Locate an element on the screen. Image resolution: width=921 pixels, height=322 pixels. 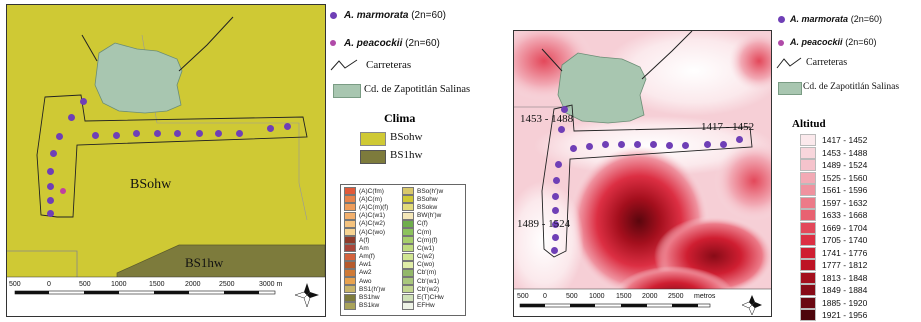
altitude-class-row: 1561 - 1596 is located at coordinates (833, 190).